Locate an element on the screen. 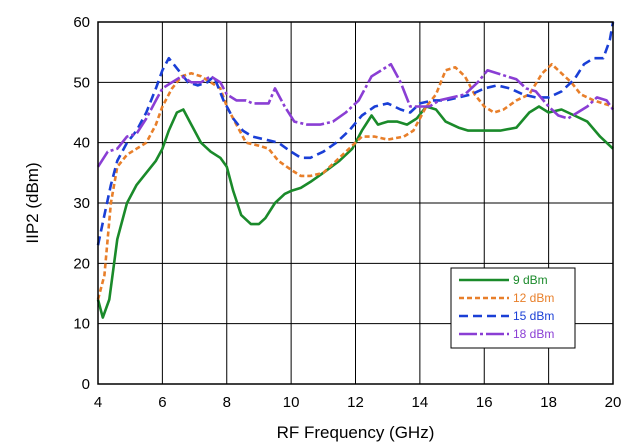 This screenshot has width=628, height=446. y-tick-label: 50 is located at coordinates (81, 82).